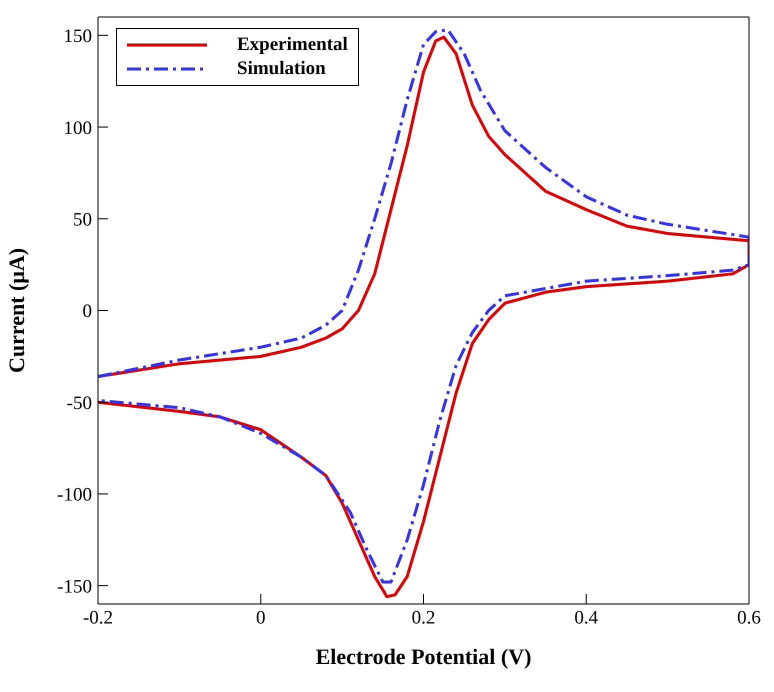  I want to click on y-tick-label: -50, so click(79, 403).